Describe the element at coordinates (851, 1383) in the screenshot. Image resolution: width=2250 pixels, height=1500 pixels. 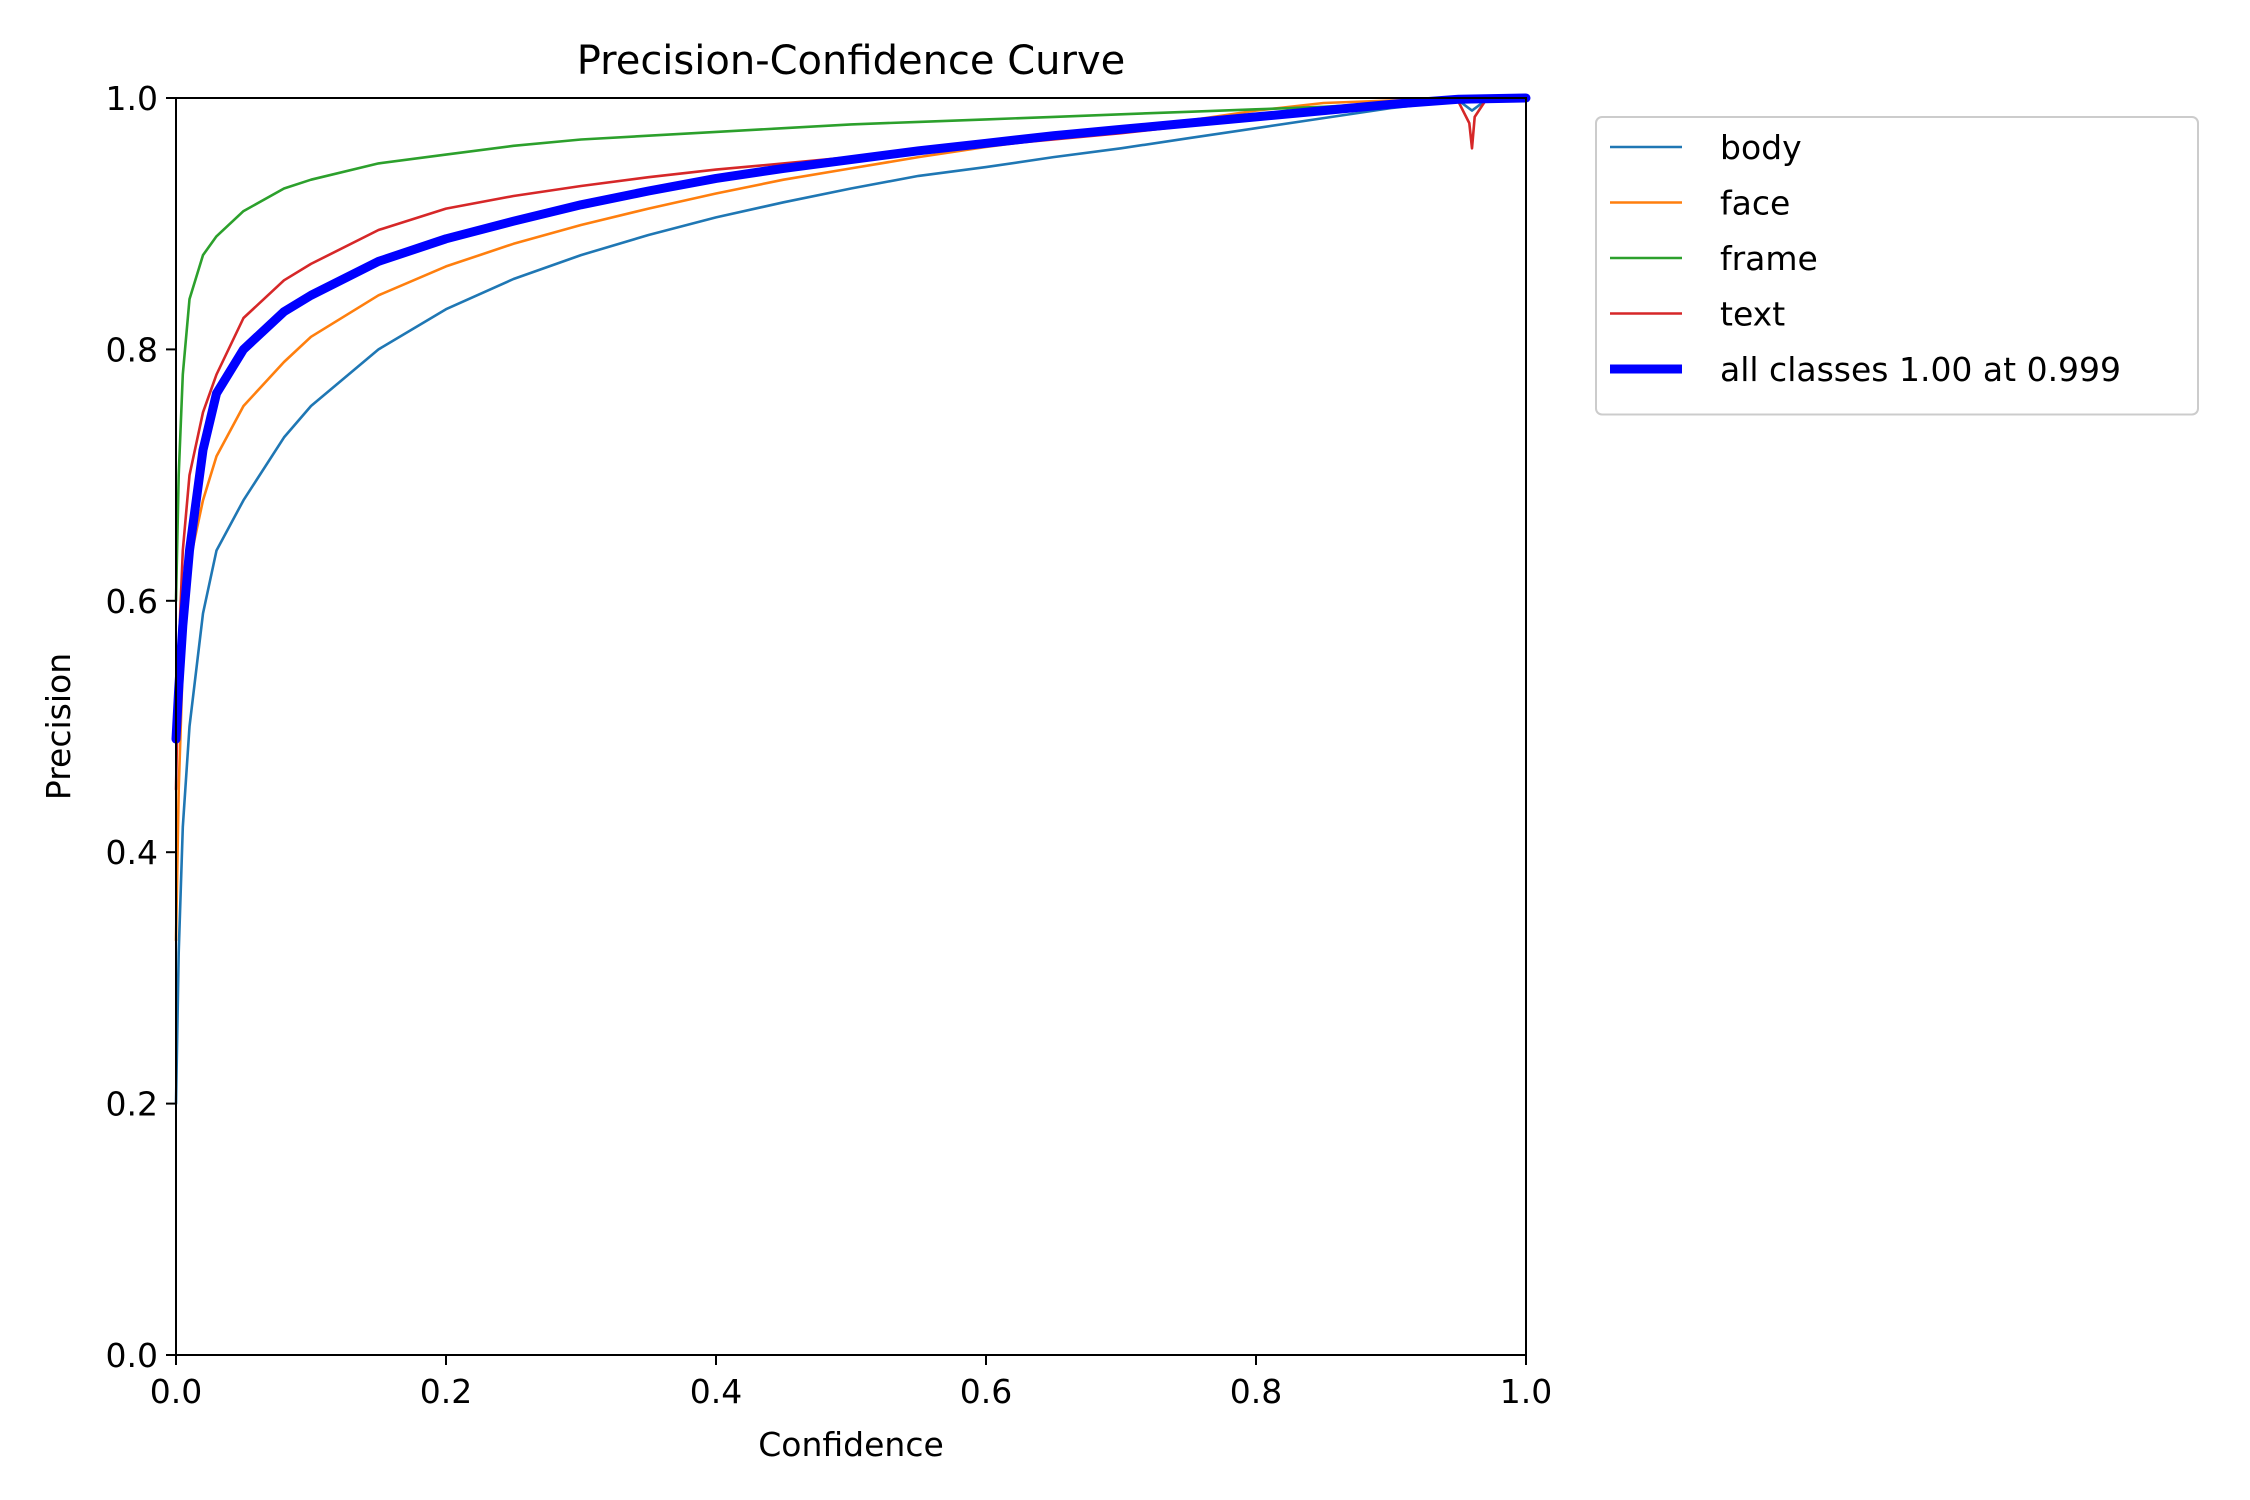
I see `x-axis-ticks: 0.0 0.2 0.4 0.6 0.8 1.0` at that location.